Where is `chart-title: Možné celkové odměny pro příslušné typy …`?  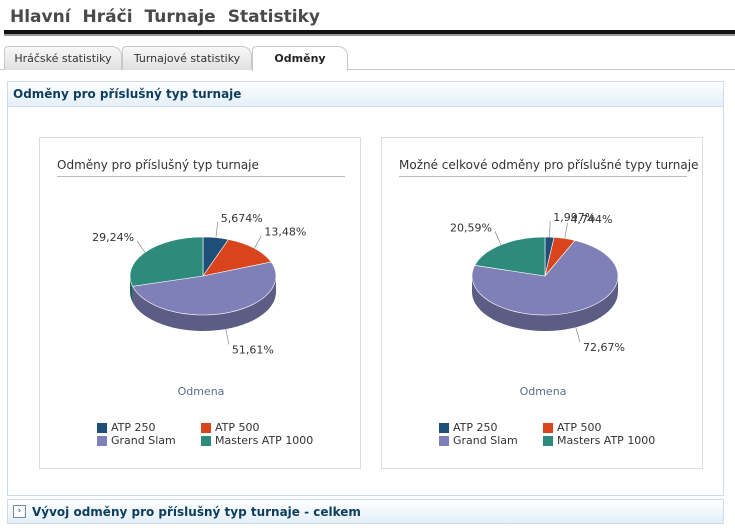 chart-title: Možné celkové odměny pro příslušné typy … is located at coordinates (549, 165).